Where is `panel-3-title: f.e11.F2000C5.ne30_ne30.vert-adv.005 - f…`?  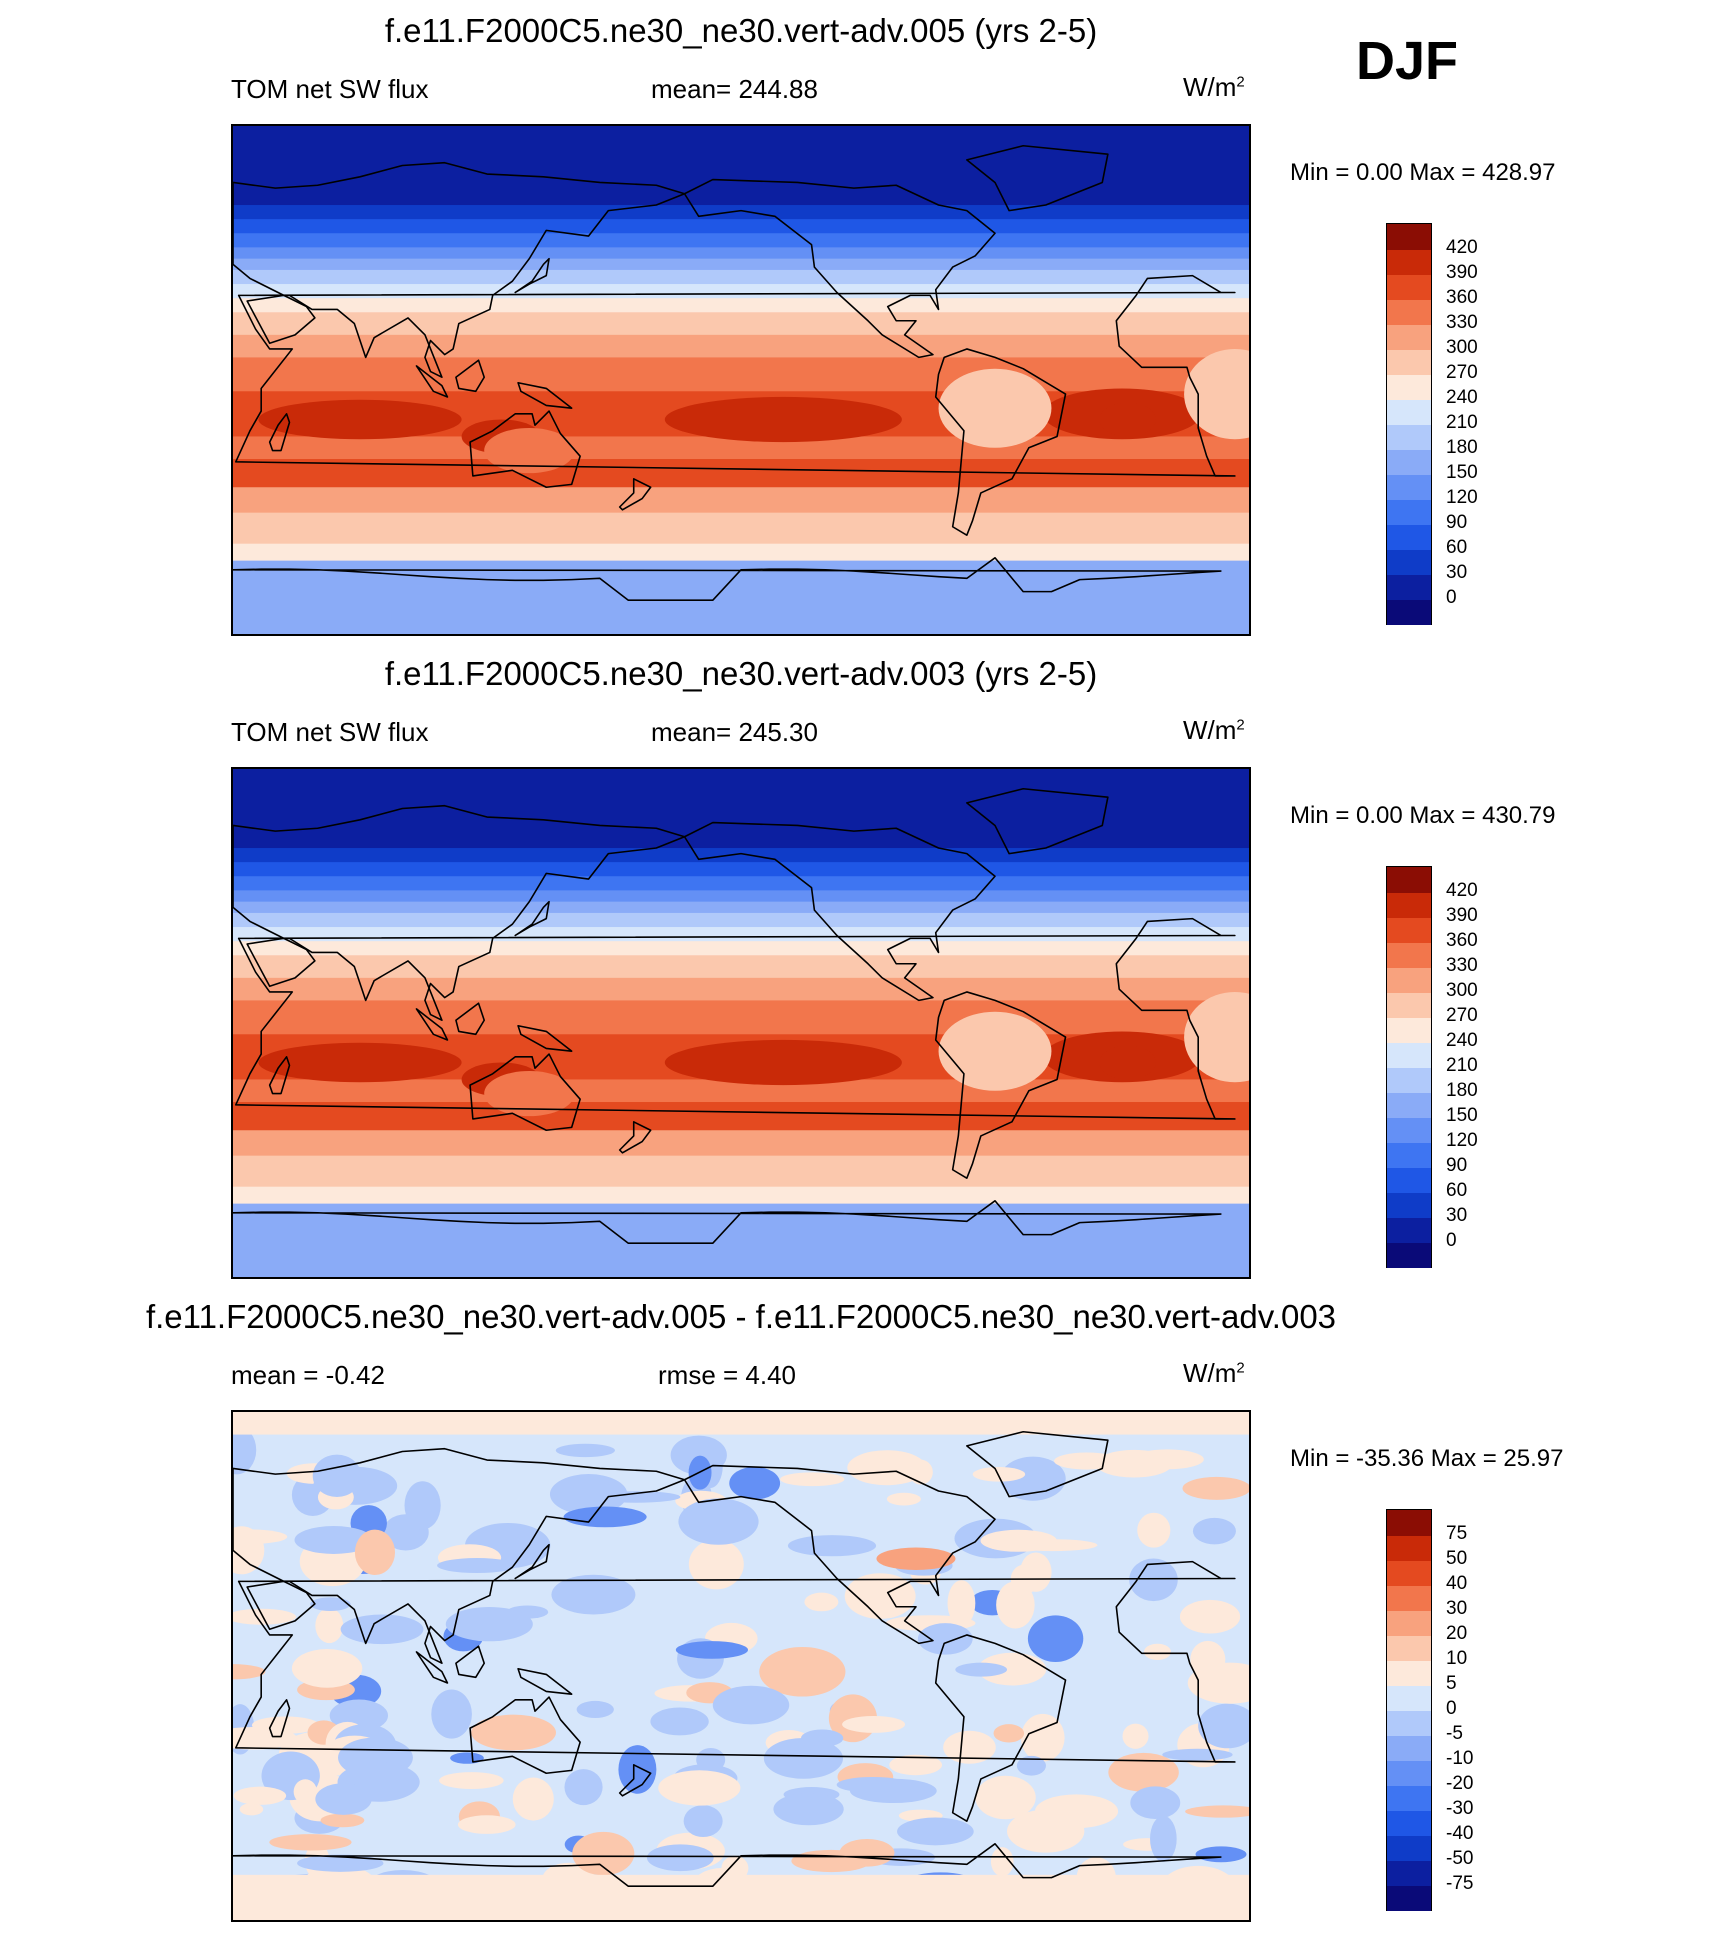 panel-3-title: f.e11.F2000C5.ne30_ne30.vert-adv.005 - f… is located at coordinates (741, 1316).